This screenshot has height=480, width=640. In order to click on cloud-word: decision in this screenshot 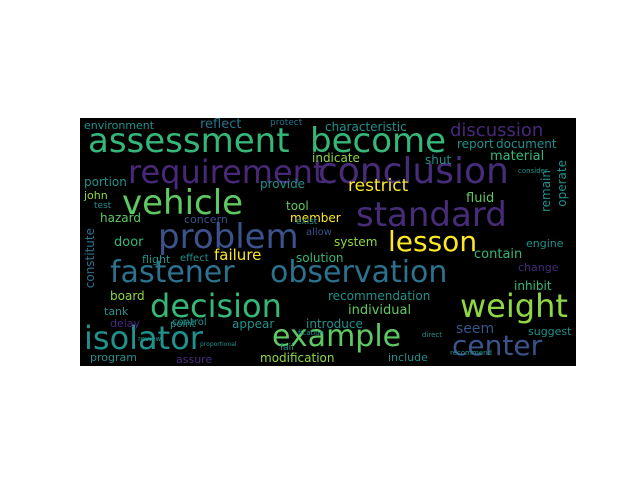, I will do `click(216, 306)`.